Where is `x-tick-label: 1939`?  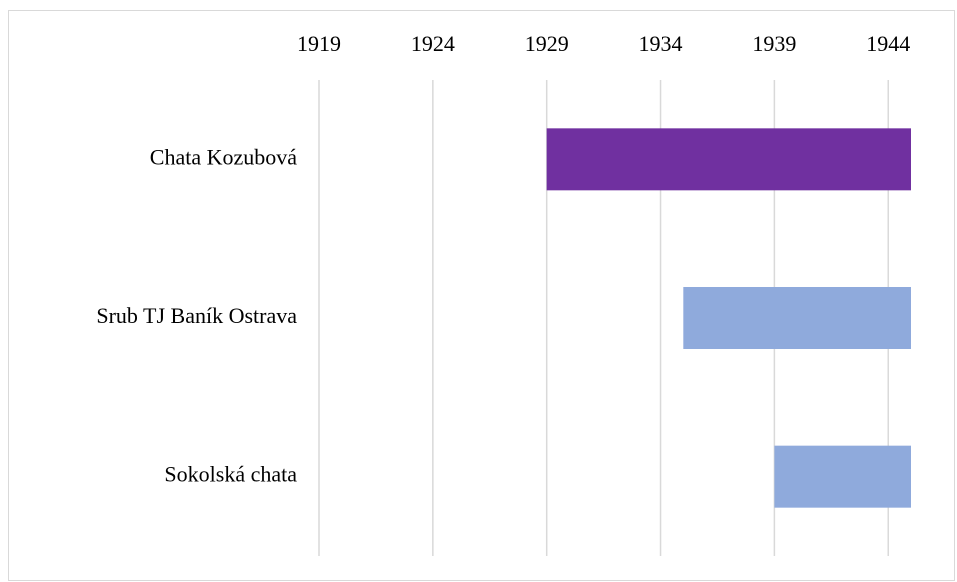
x-tick-label: 1939 is located at coordinates (774, 43).